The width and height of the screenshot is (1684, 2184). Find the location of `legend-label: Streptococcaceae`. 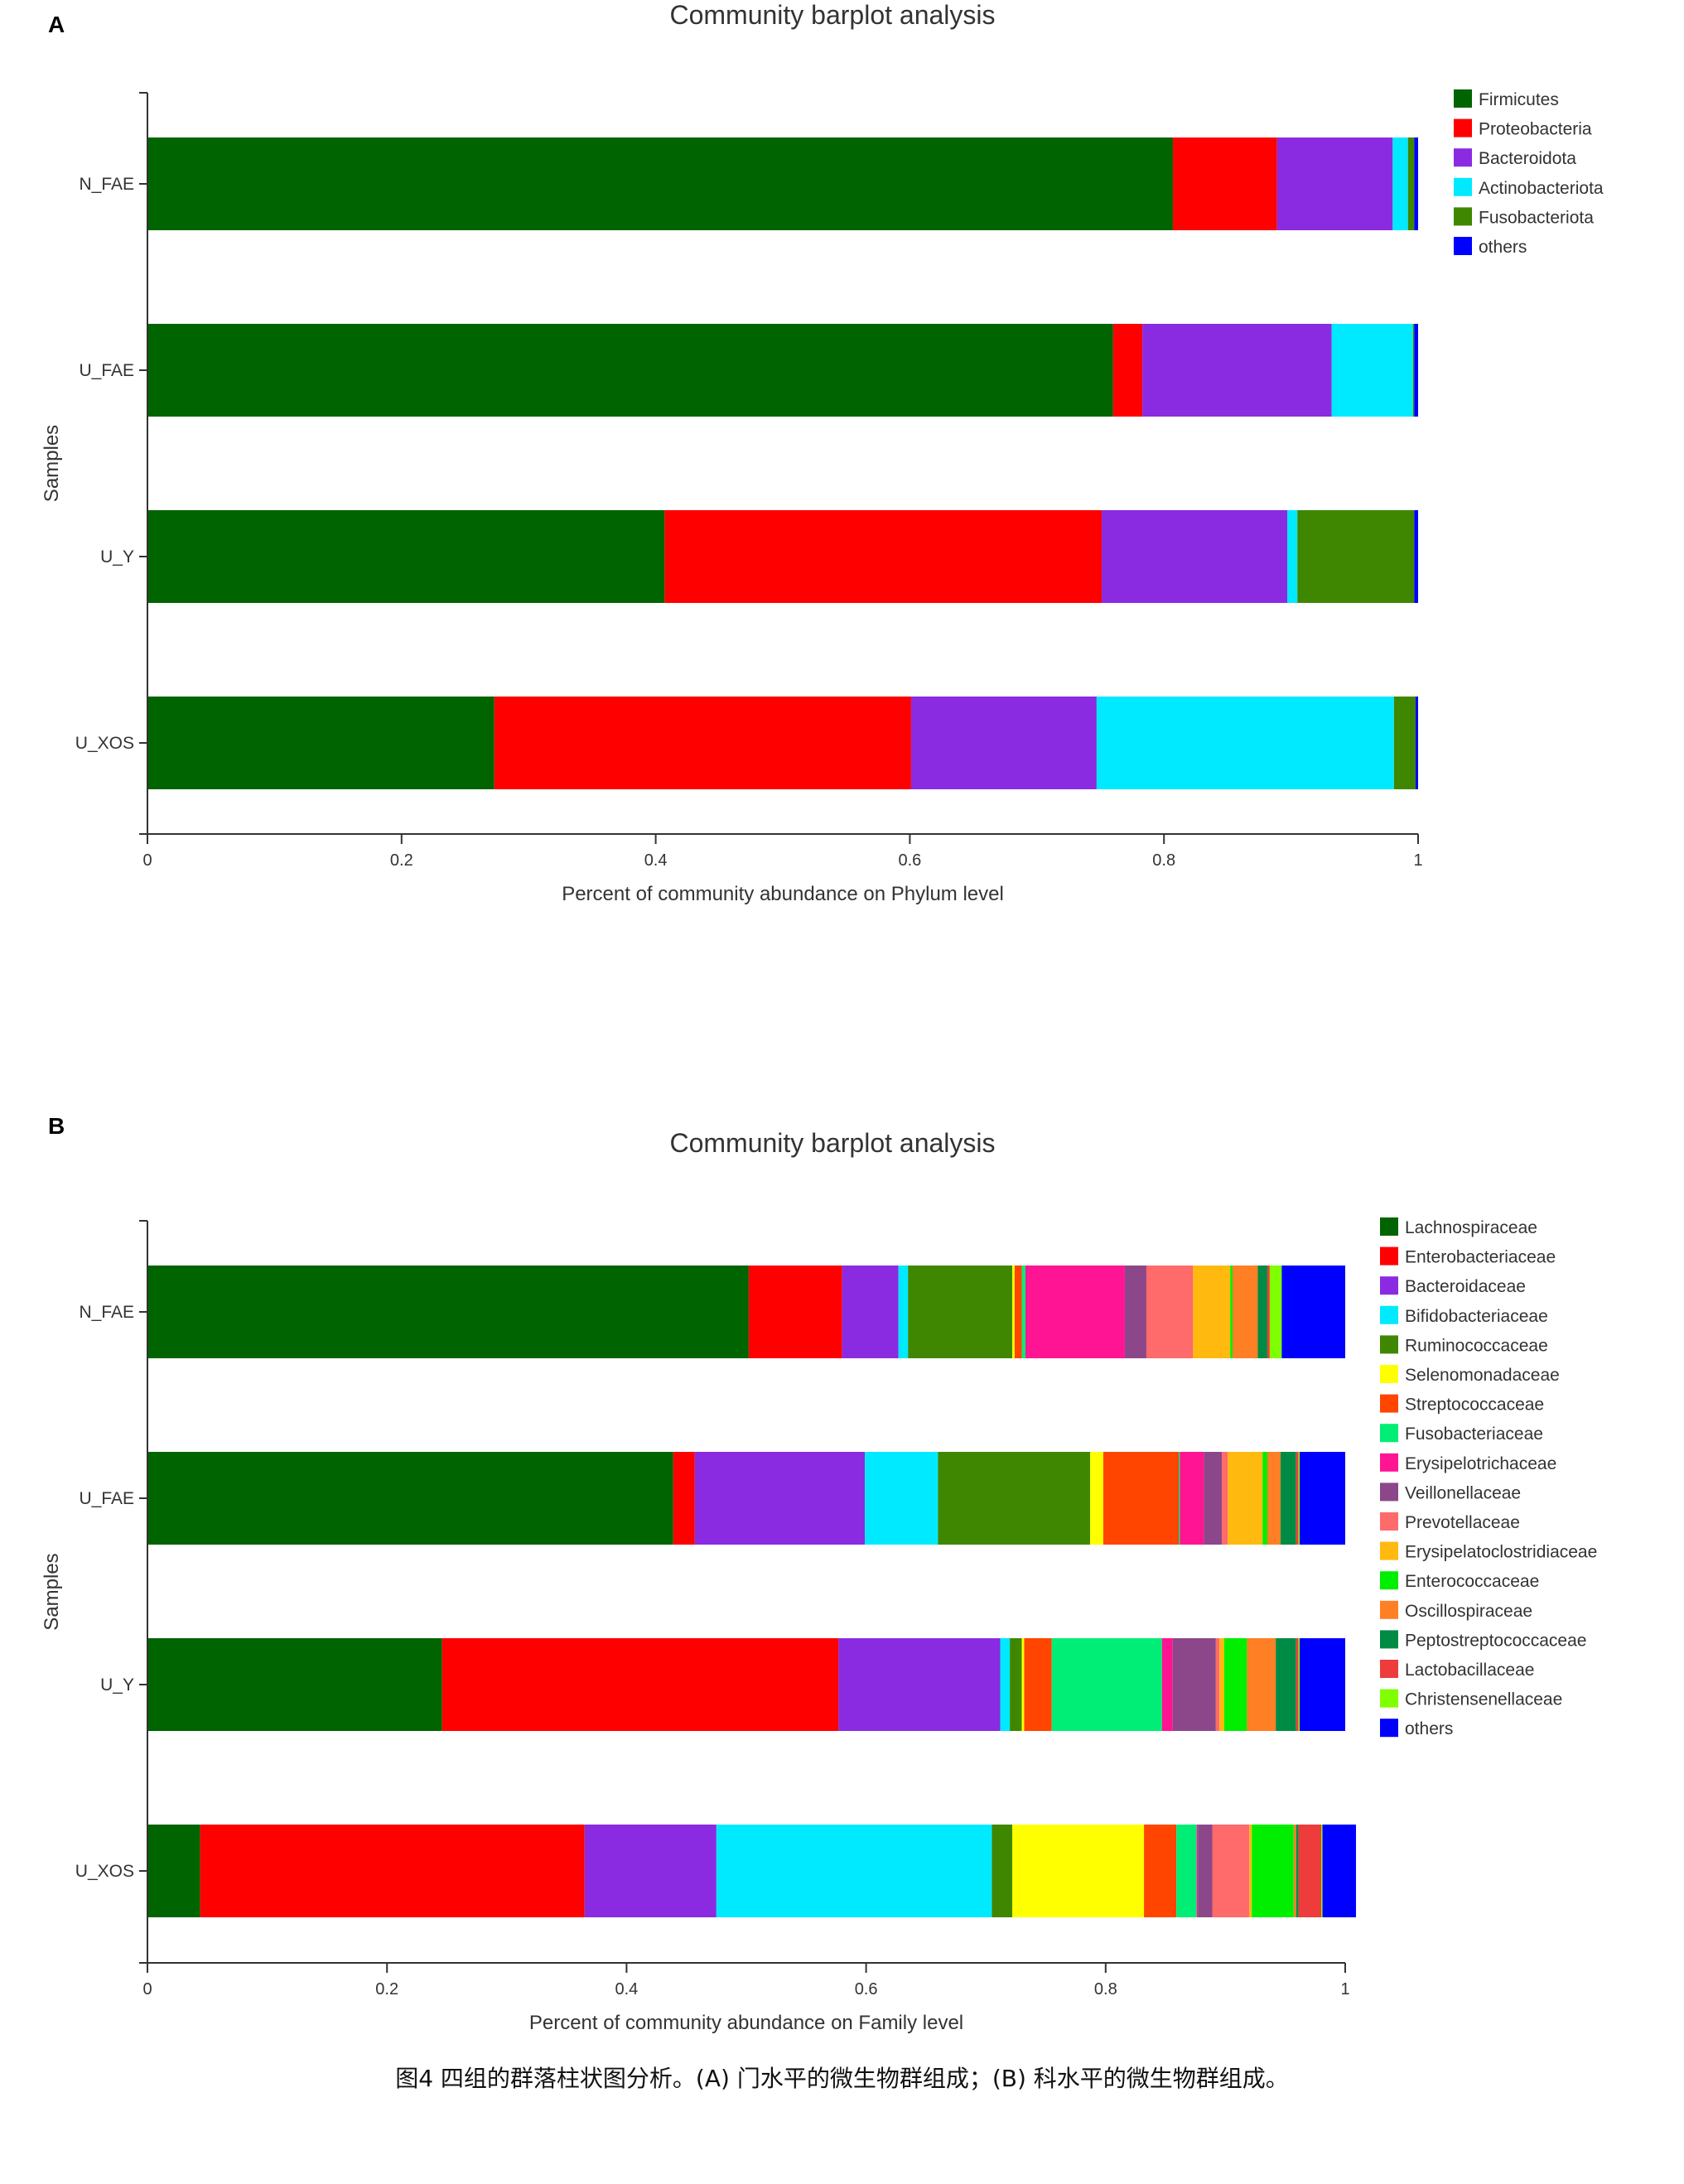

legend-label: Streptococcaceae is located at coordinates (1475, 1405).